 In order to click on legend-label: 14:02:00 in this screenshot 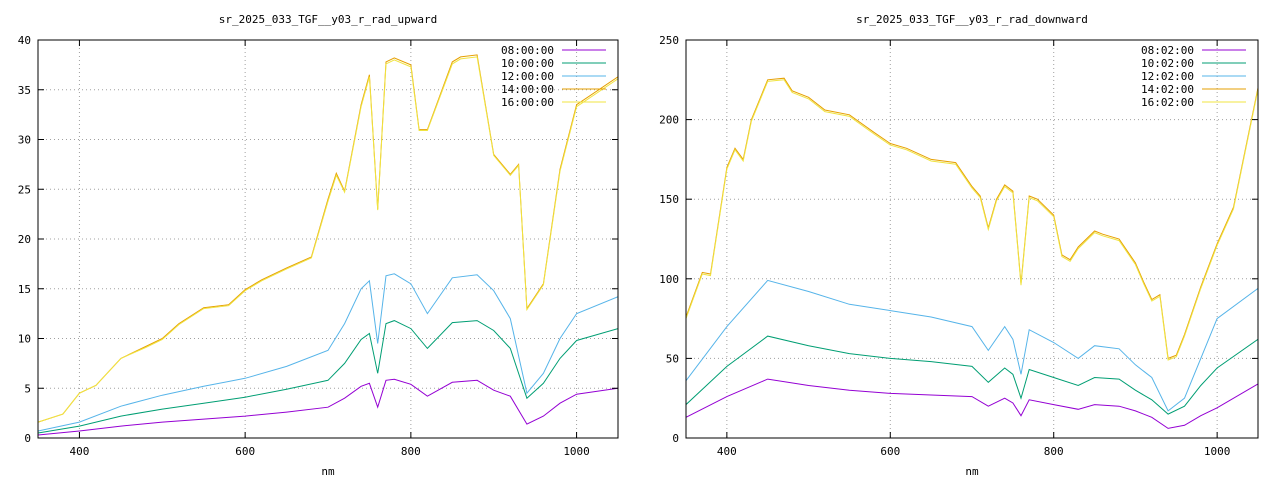, I will do `click(1167, 89)`.